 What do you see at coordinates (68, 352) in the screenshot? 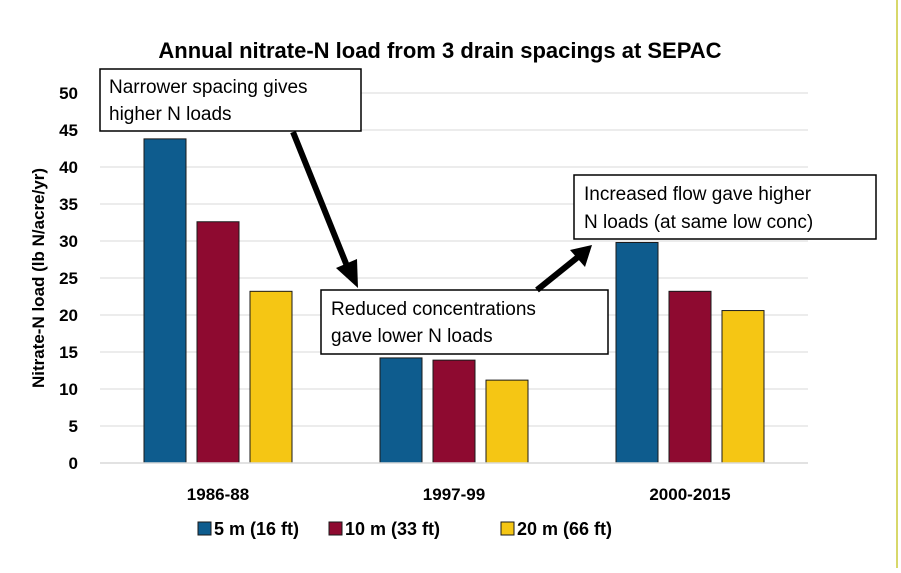
I see `y-tick-label: 15` at bounding box center [68, 352].